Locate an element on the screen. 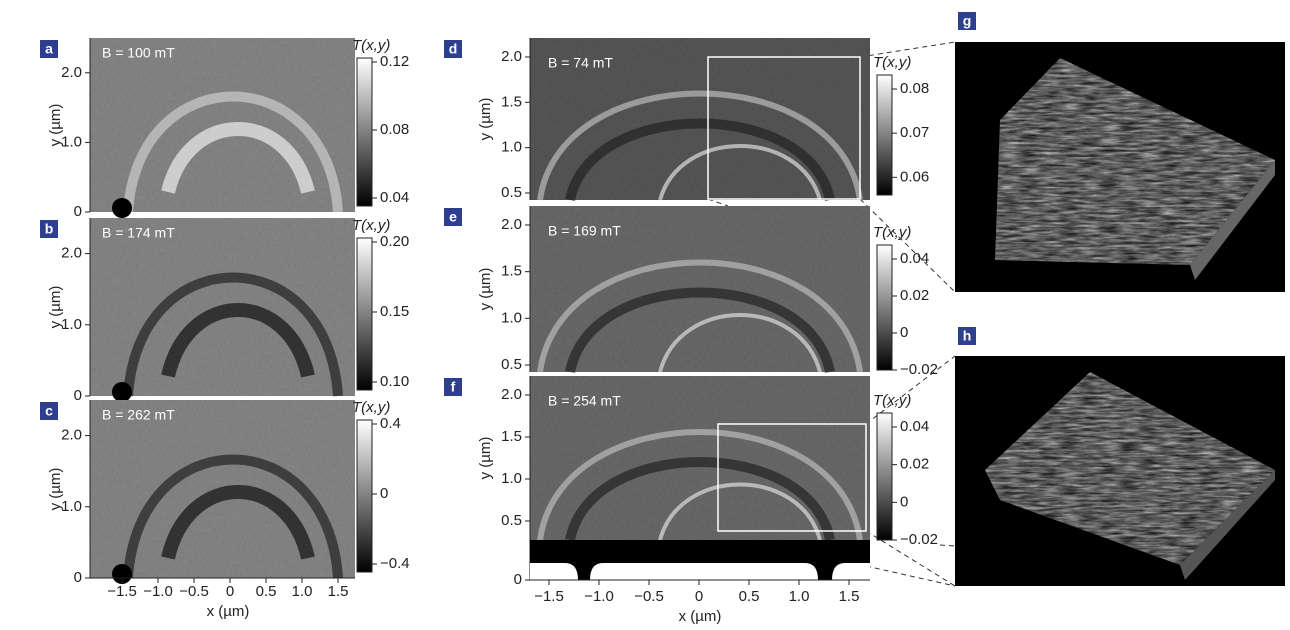  x-tick-label: −1.5 is located at coordinates (549, 596).